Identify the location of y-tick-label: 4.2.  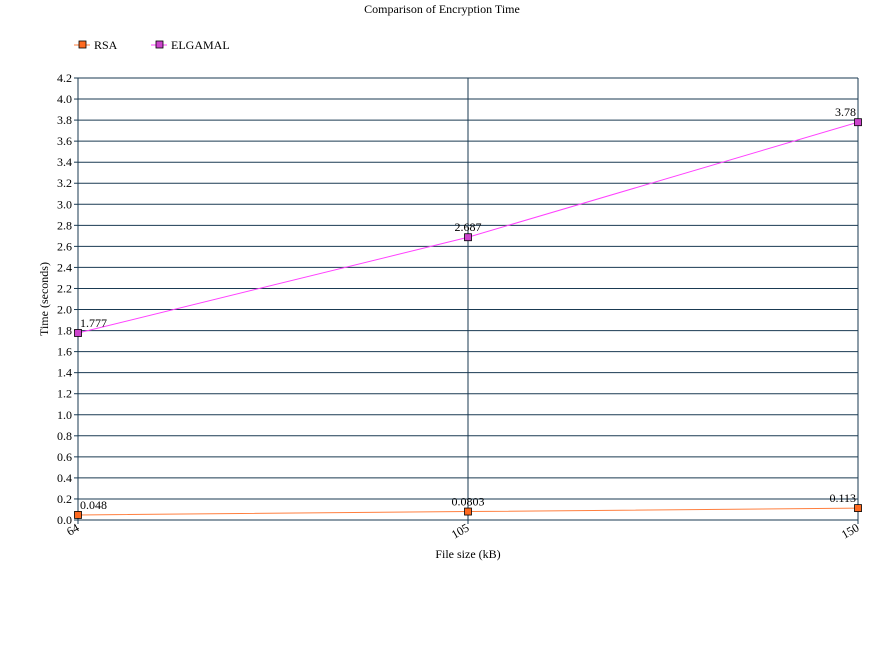
(64, 78).